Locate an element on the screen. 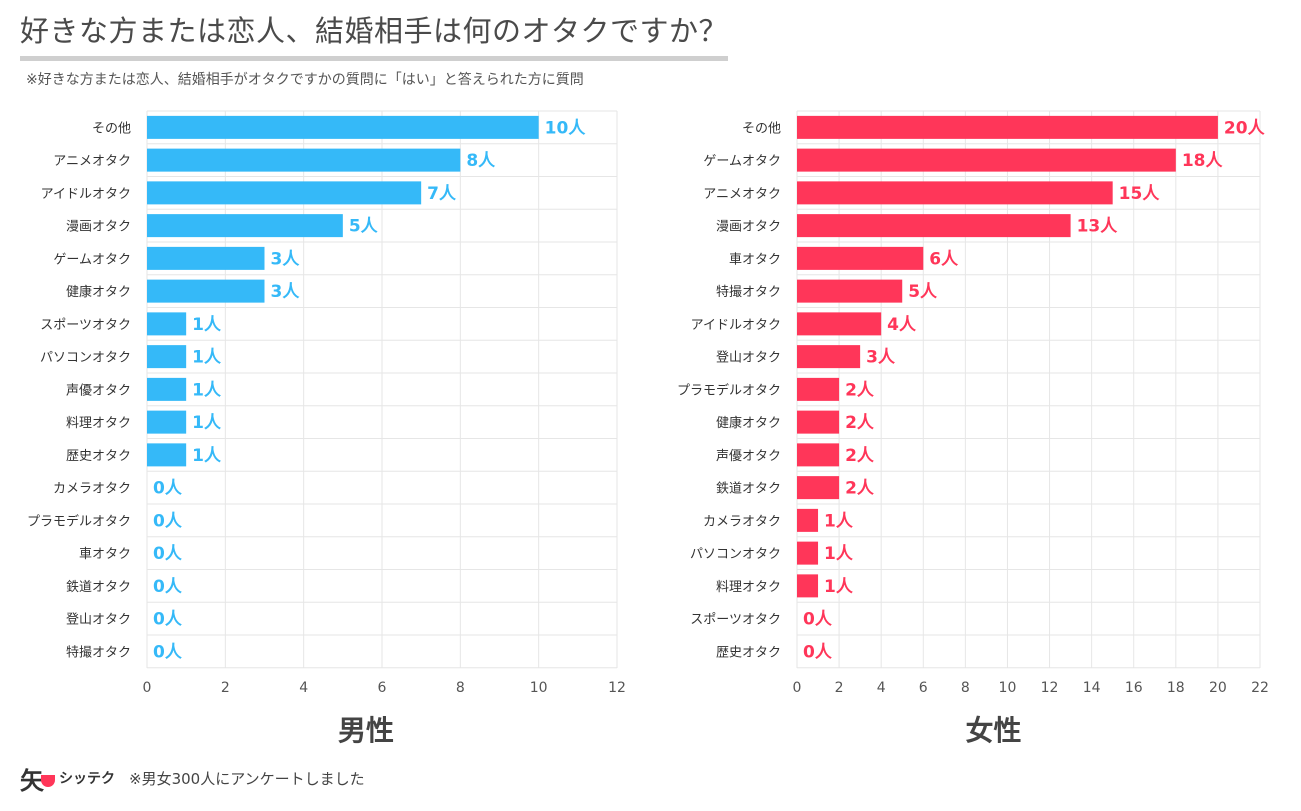 Image resolution: width=1301 pixels, height=811 pixels. category-label: その他 is located at coordinates (111, 128).